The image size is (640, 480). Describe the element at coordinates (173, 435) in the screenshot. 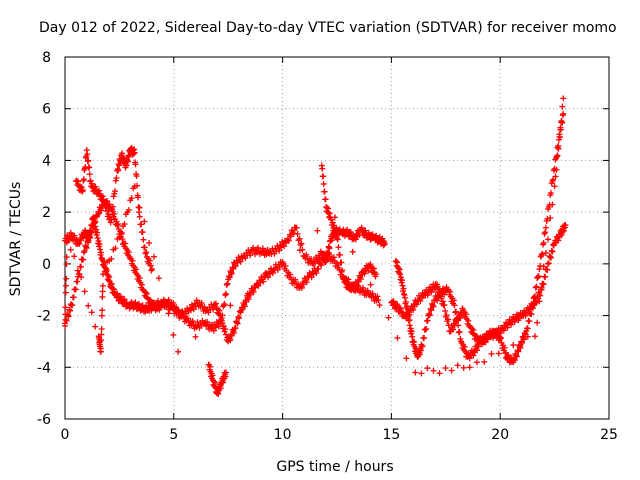

I see `x-tick-label: 5` at that location.